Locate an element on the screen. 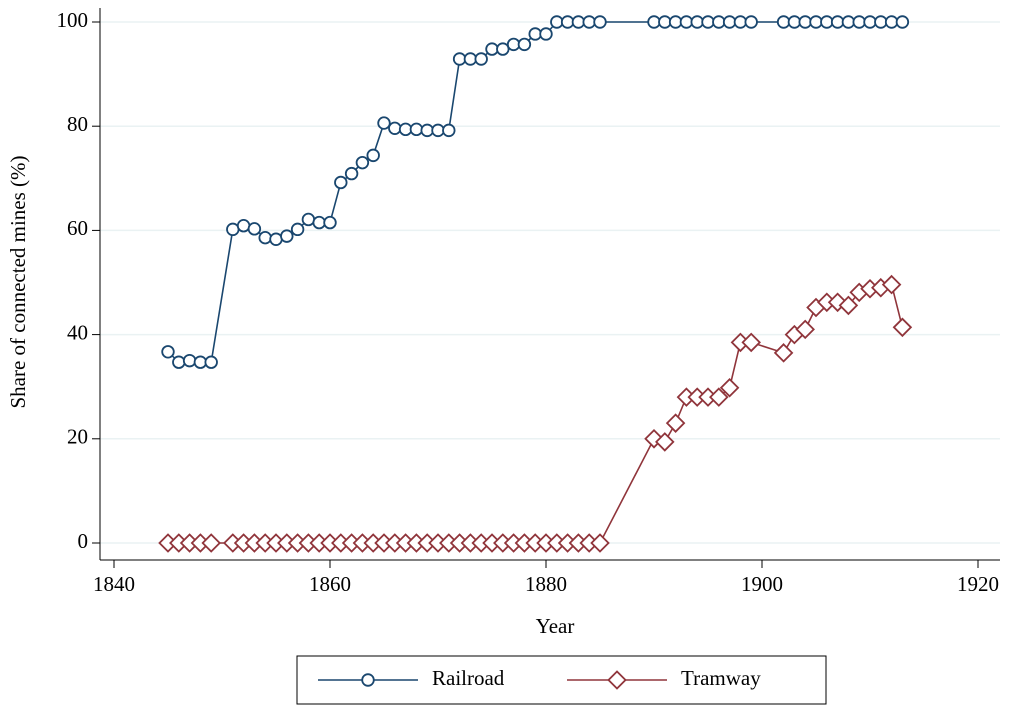 The height and width of the screenshot is (706, 1016). x-tick-label: 1860 is located at coordinates (330, 584).